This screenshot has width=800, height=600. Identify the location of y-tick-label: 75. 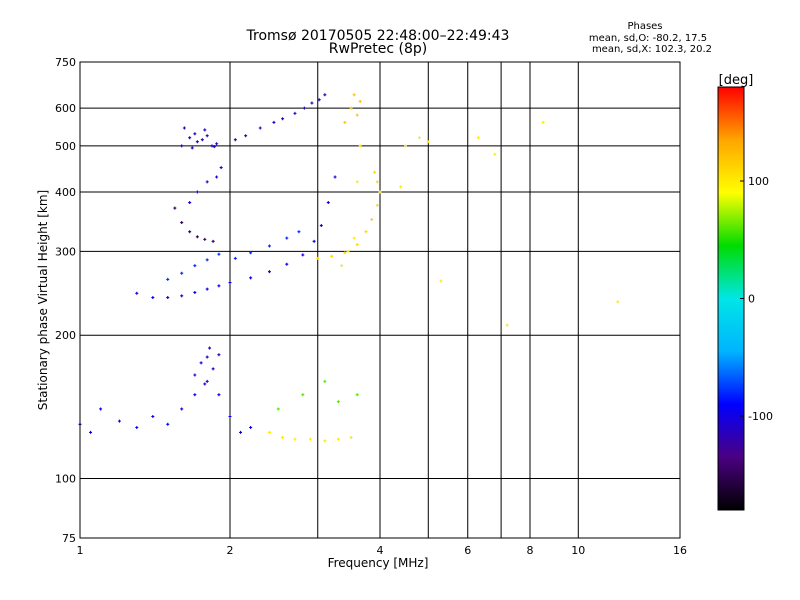
(69, 538).